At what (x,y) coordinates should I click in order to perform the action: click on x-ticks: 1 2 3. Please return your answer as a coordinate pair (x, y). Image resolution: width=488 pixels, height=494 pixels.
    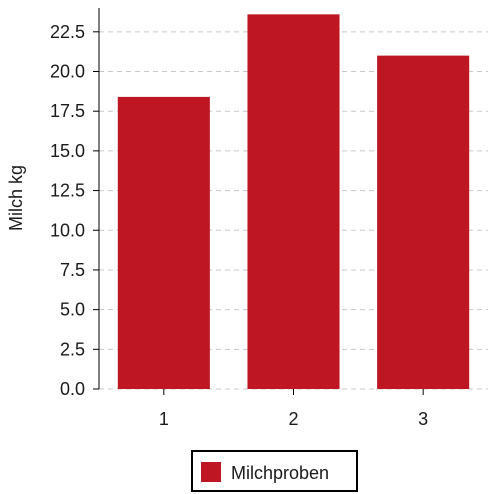
    Looking at the image, I should click on (293, 409).